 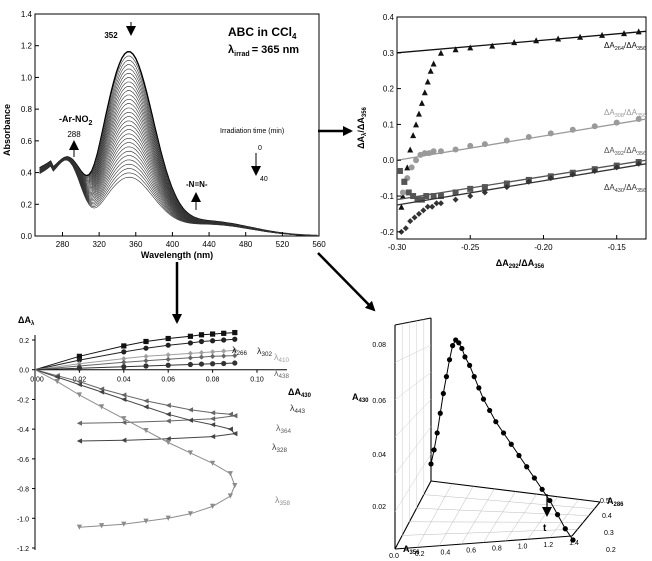 I want to click on spectra-x-axis-title: Wavelength (nm), so click(x=177, y=255).